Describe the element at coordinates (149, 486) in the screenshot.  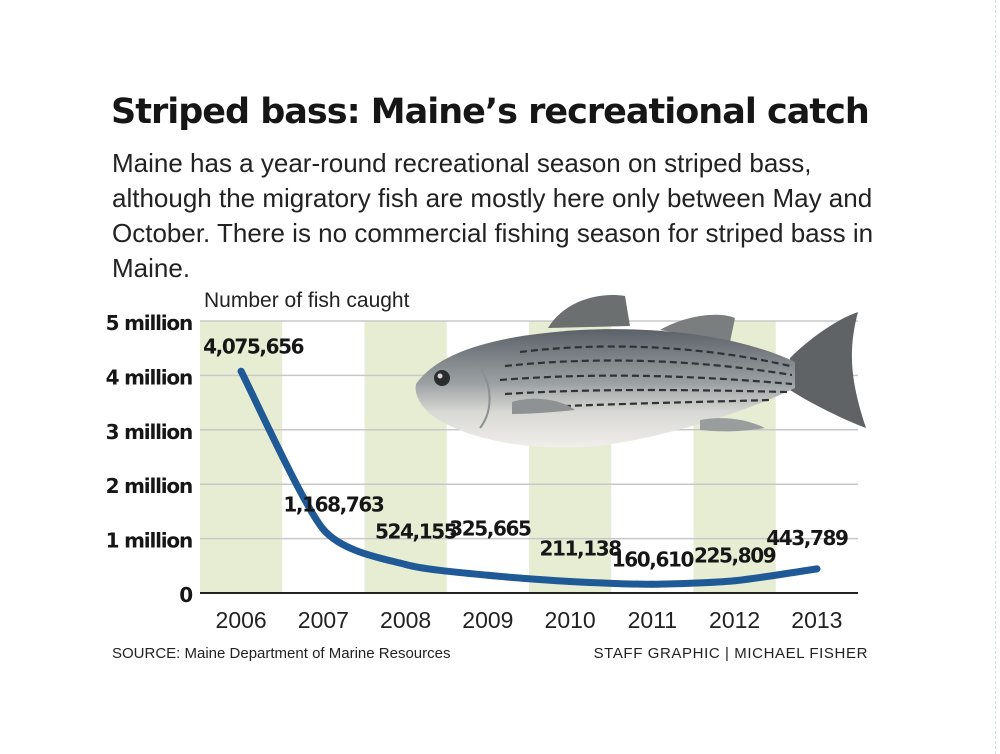
I see `y-tick-label: 2 million` at that location.